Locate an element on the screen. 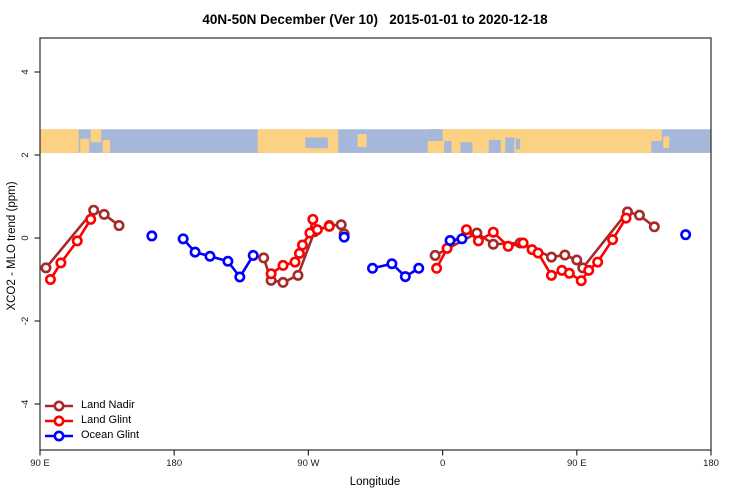 The image size is (750, 500). series-ocean-glint is located at coordinates (419, 256).